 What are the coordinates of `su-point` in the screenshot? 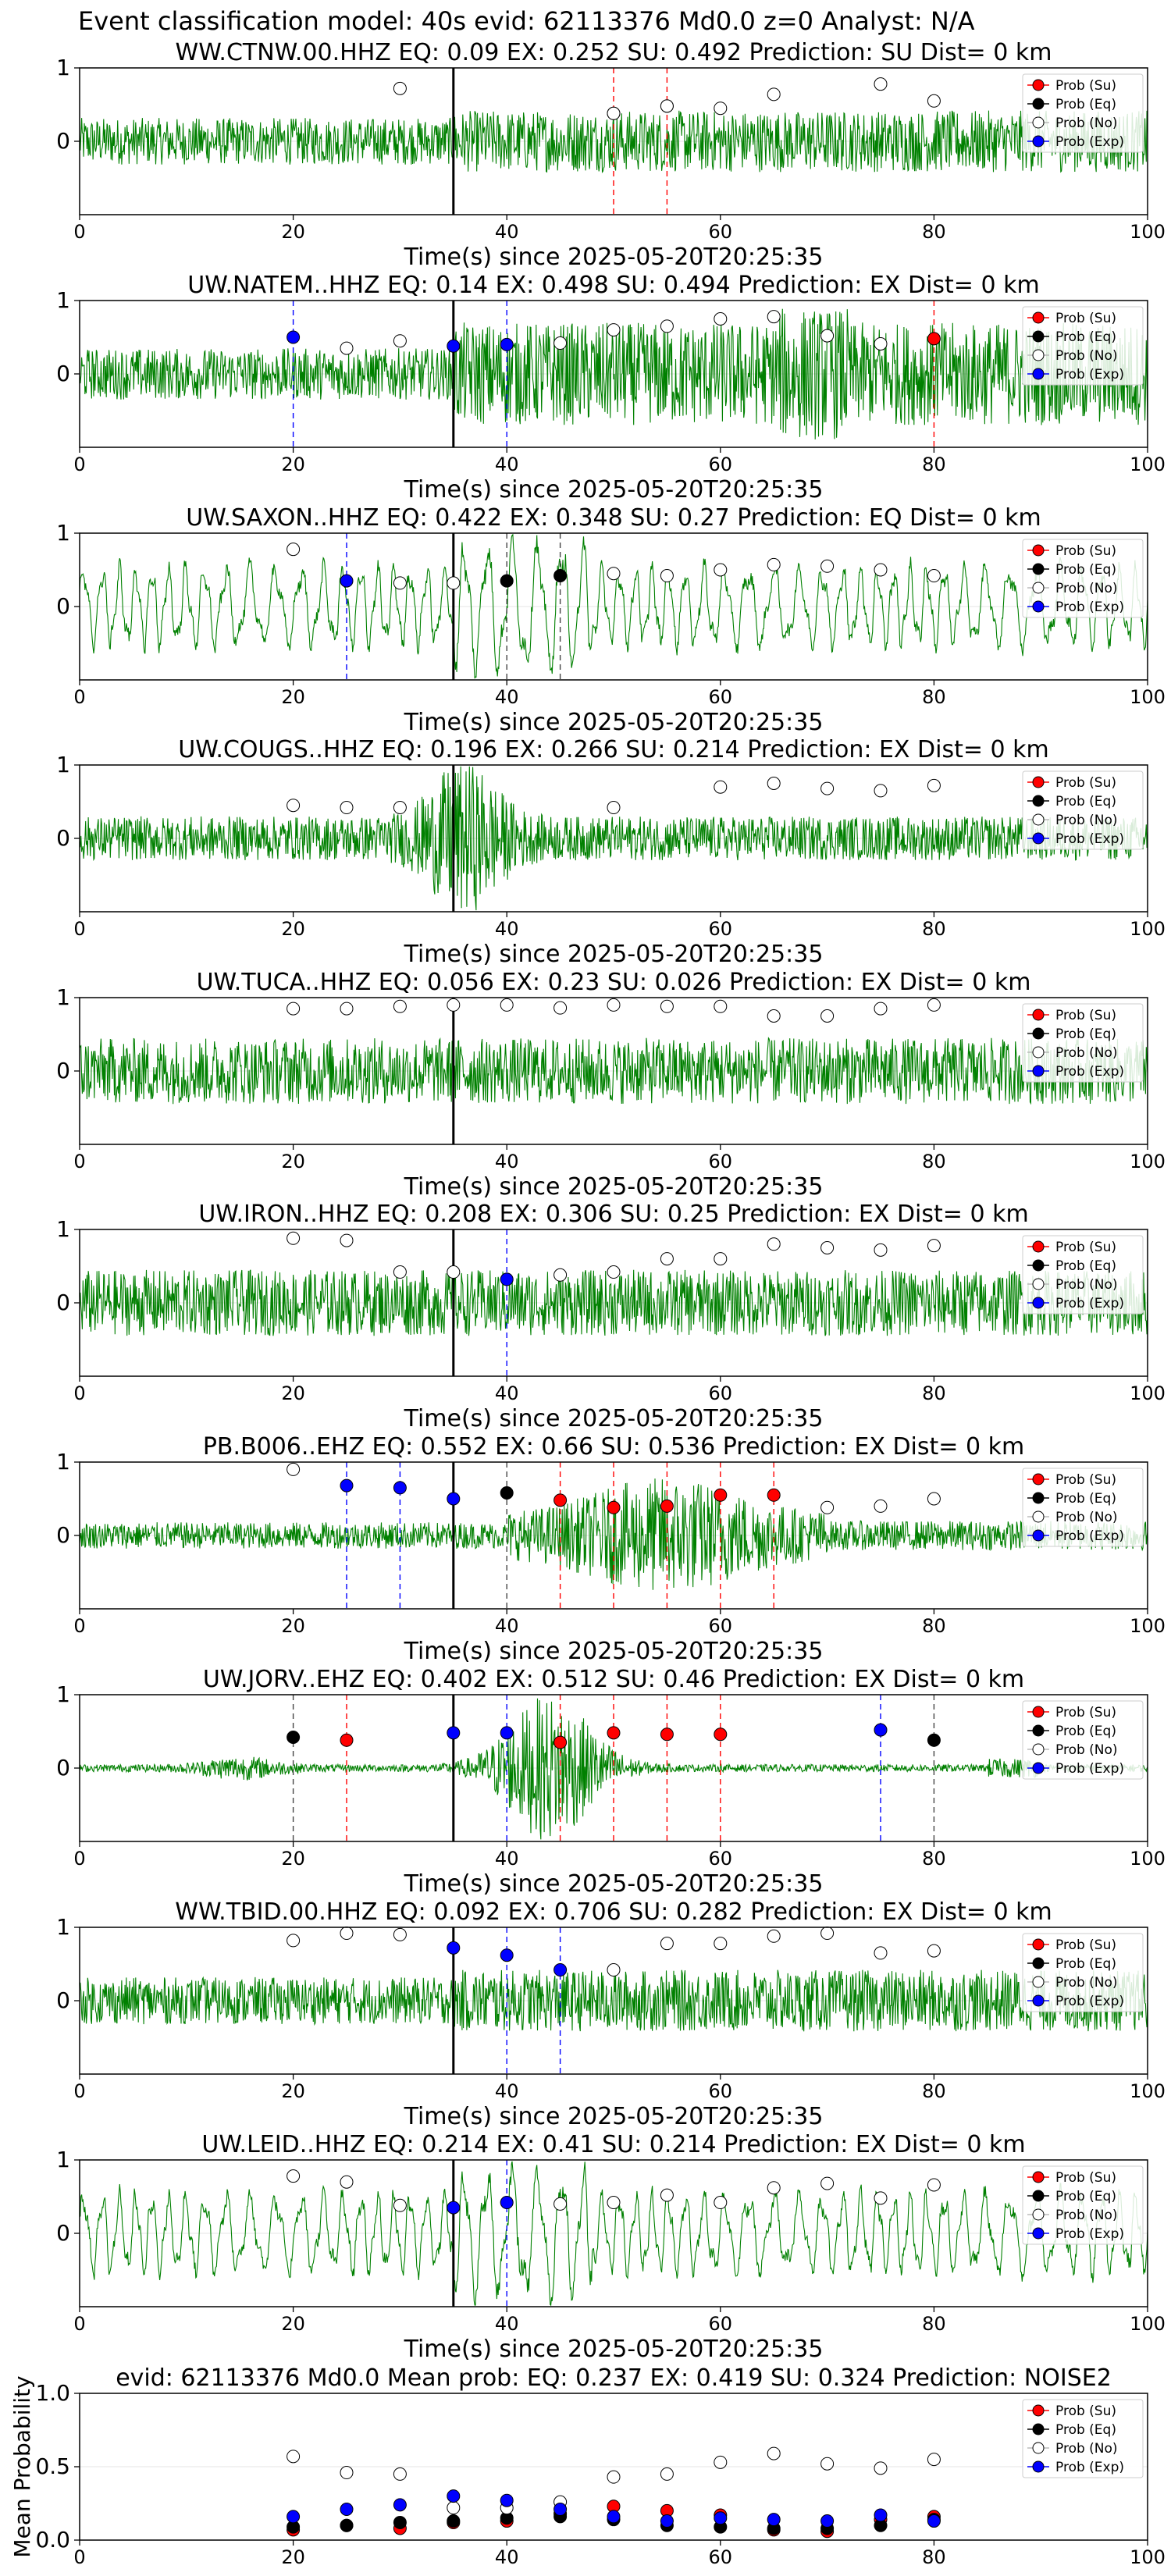 It's located at (934, 339).